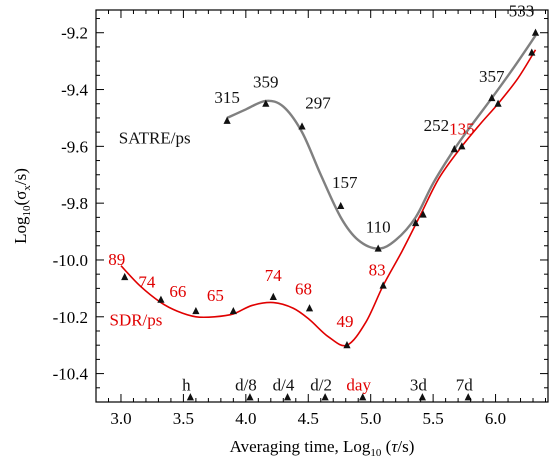 The height and width of the screenshot is (459, 560). I want to click on data-label: 110, so click(378, 227).